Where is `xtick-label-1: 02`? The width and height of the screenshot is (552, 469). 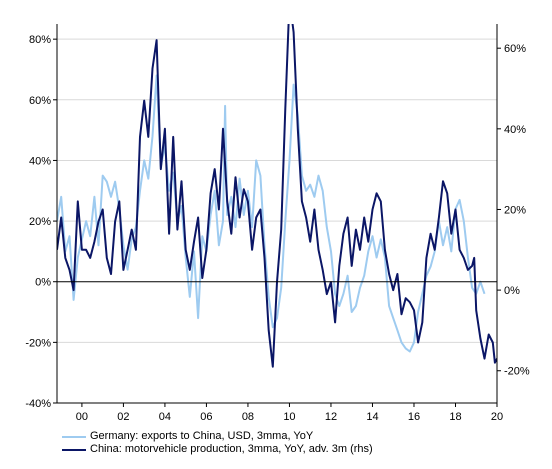
xtick-label-1: 02 is located at coordinates (123, 417).